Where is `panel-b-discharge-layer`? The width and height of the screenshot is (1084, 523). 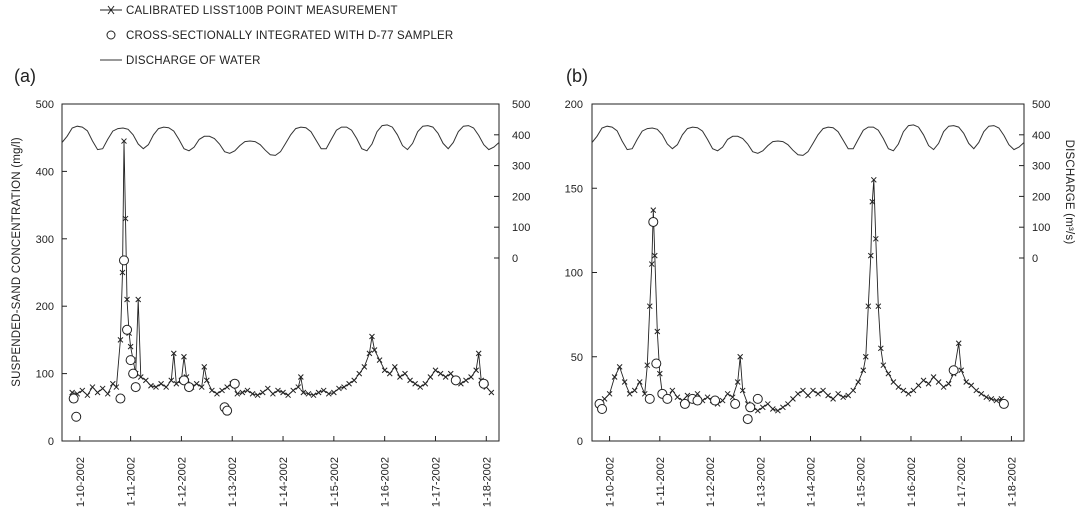 panel-b-discharge-layer is located at coordinates (808, 140).